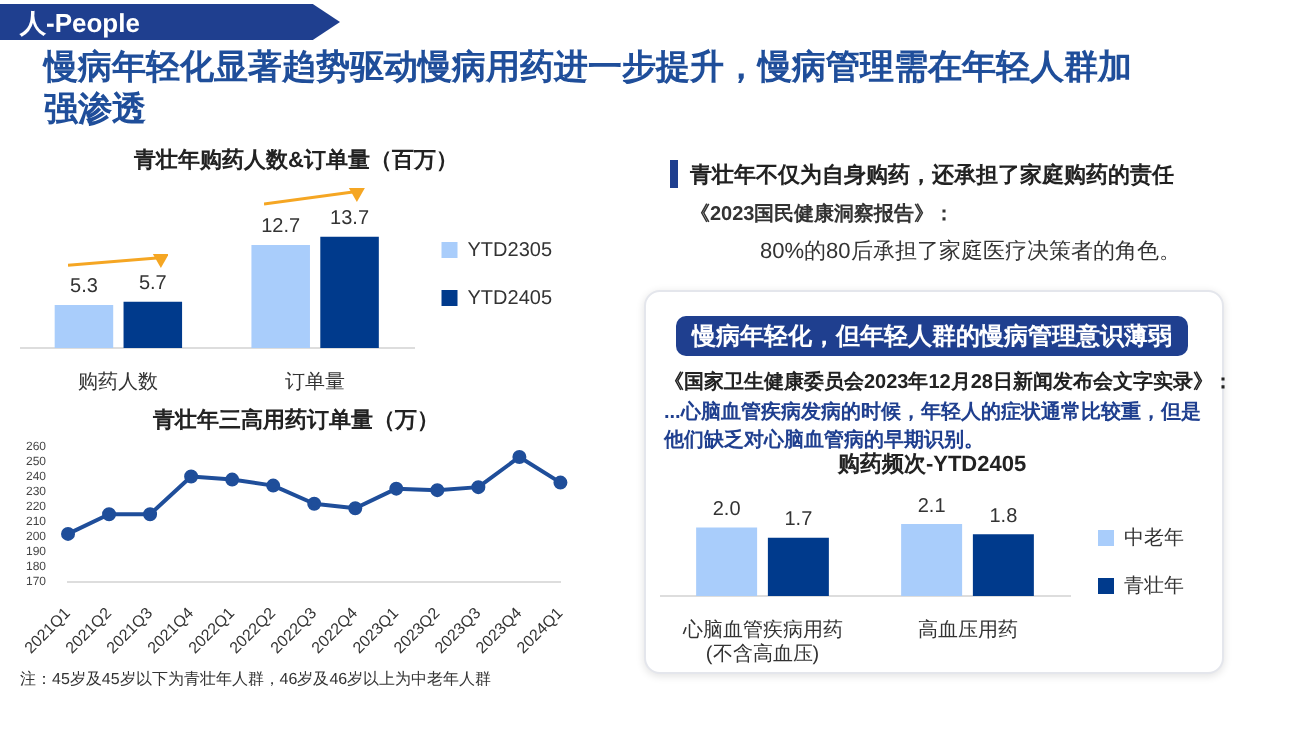  What do you see at coordinates (295, 160) in the screenshot?
I see `chart-title: 青壮年购药人数&订单量（百万）` at bounding box center [295, 160].